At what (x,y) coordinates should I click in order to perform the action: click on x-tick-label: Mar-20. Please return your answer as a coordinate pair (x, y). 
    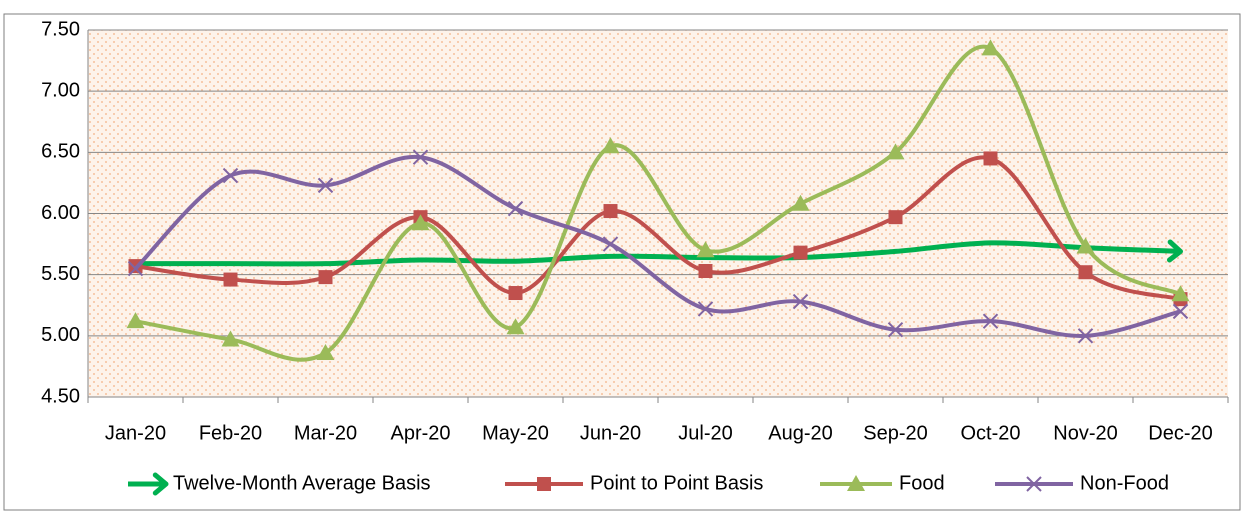
    Looking at the image, I should click on (325, 433).